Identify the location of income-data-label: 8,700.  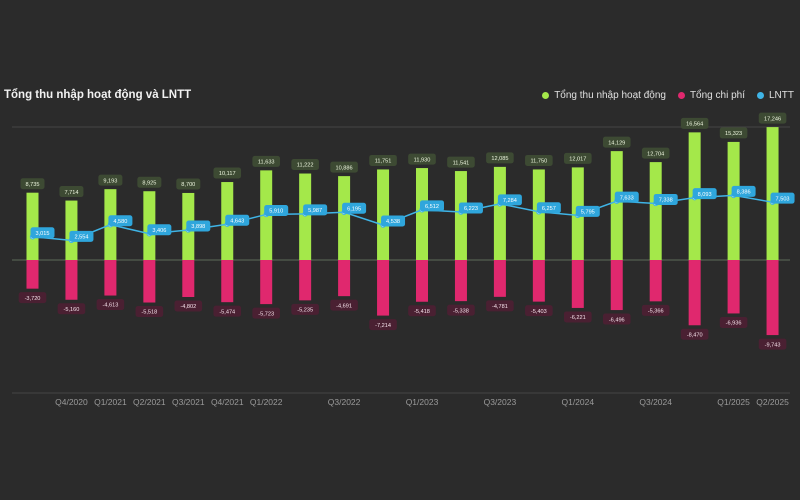
(188, 185).